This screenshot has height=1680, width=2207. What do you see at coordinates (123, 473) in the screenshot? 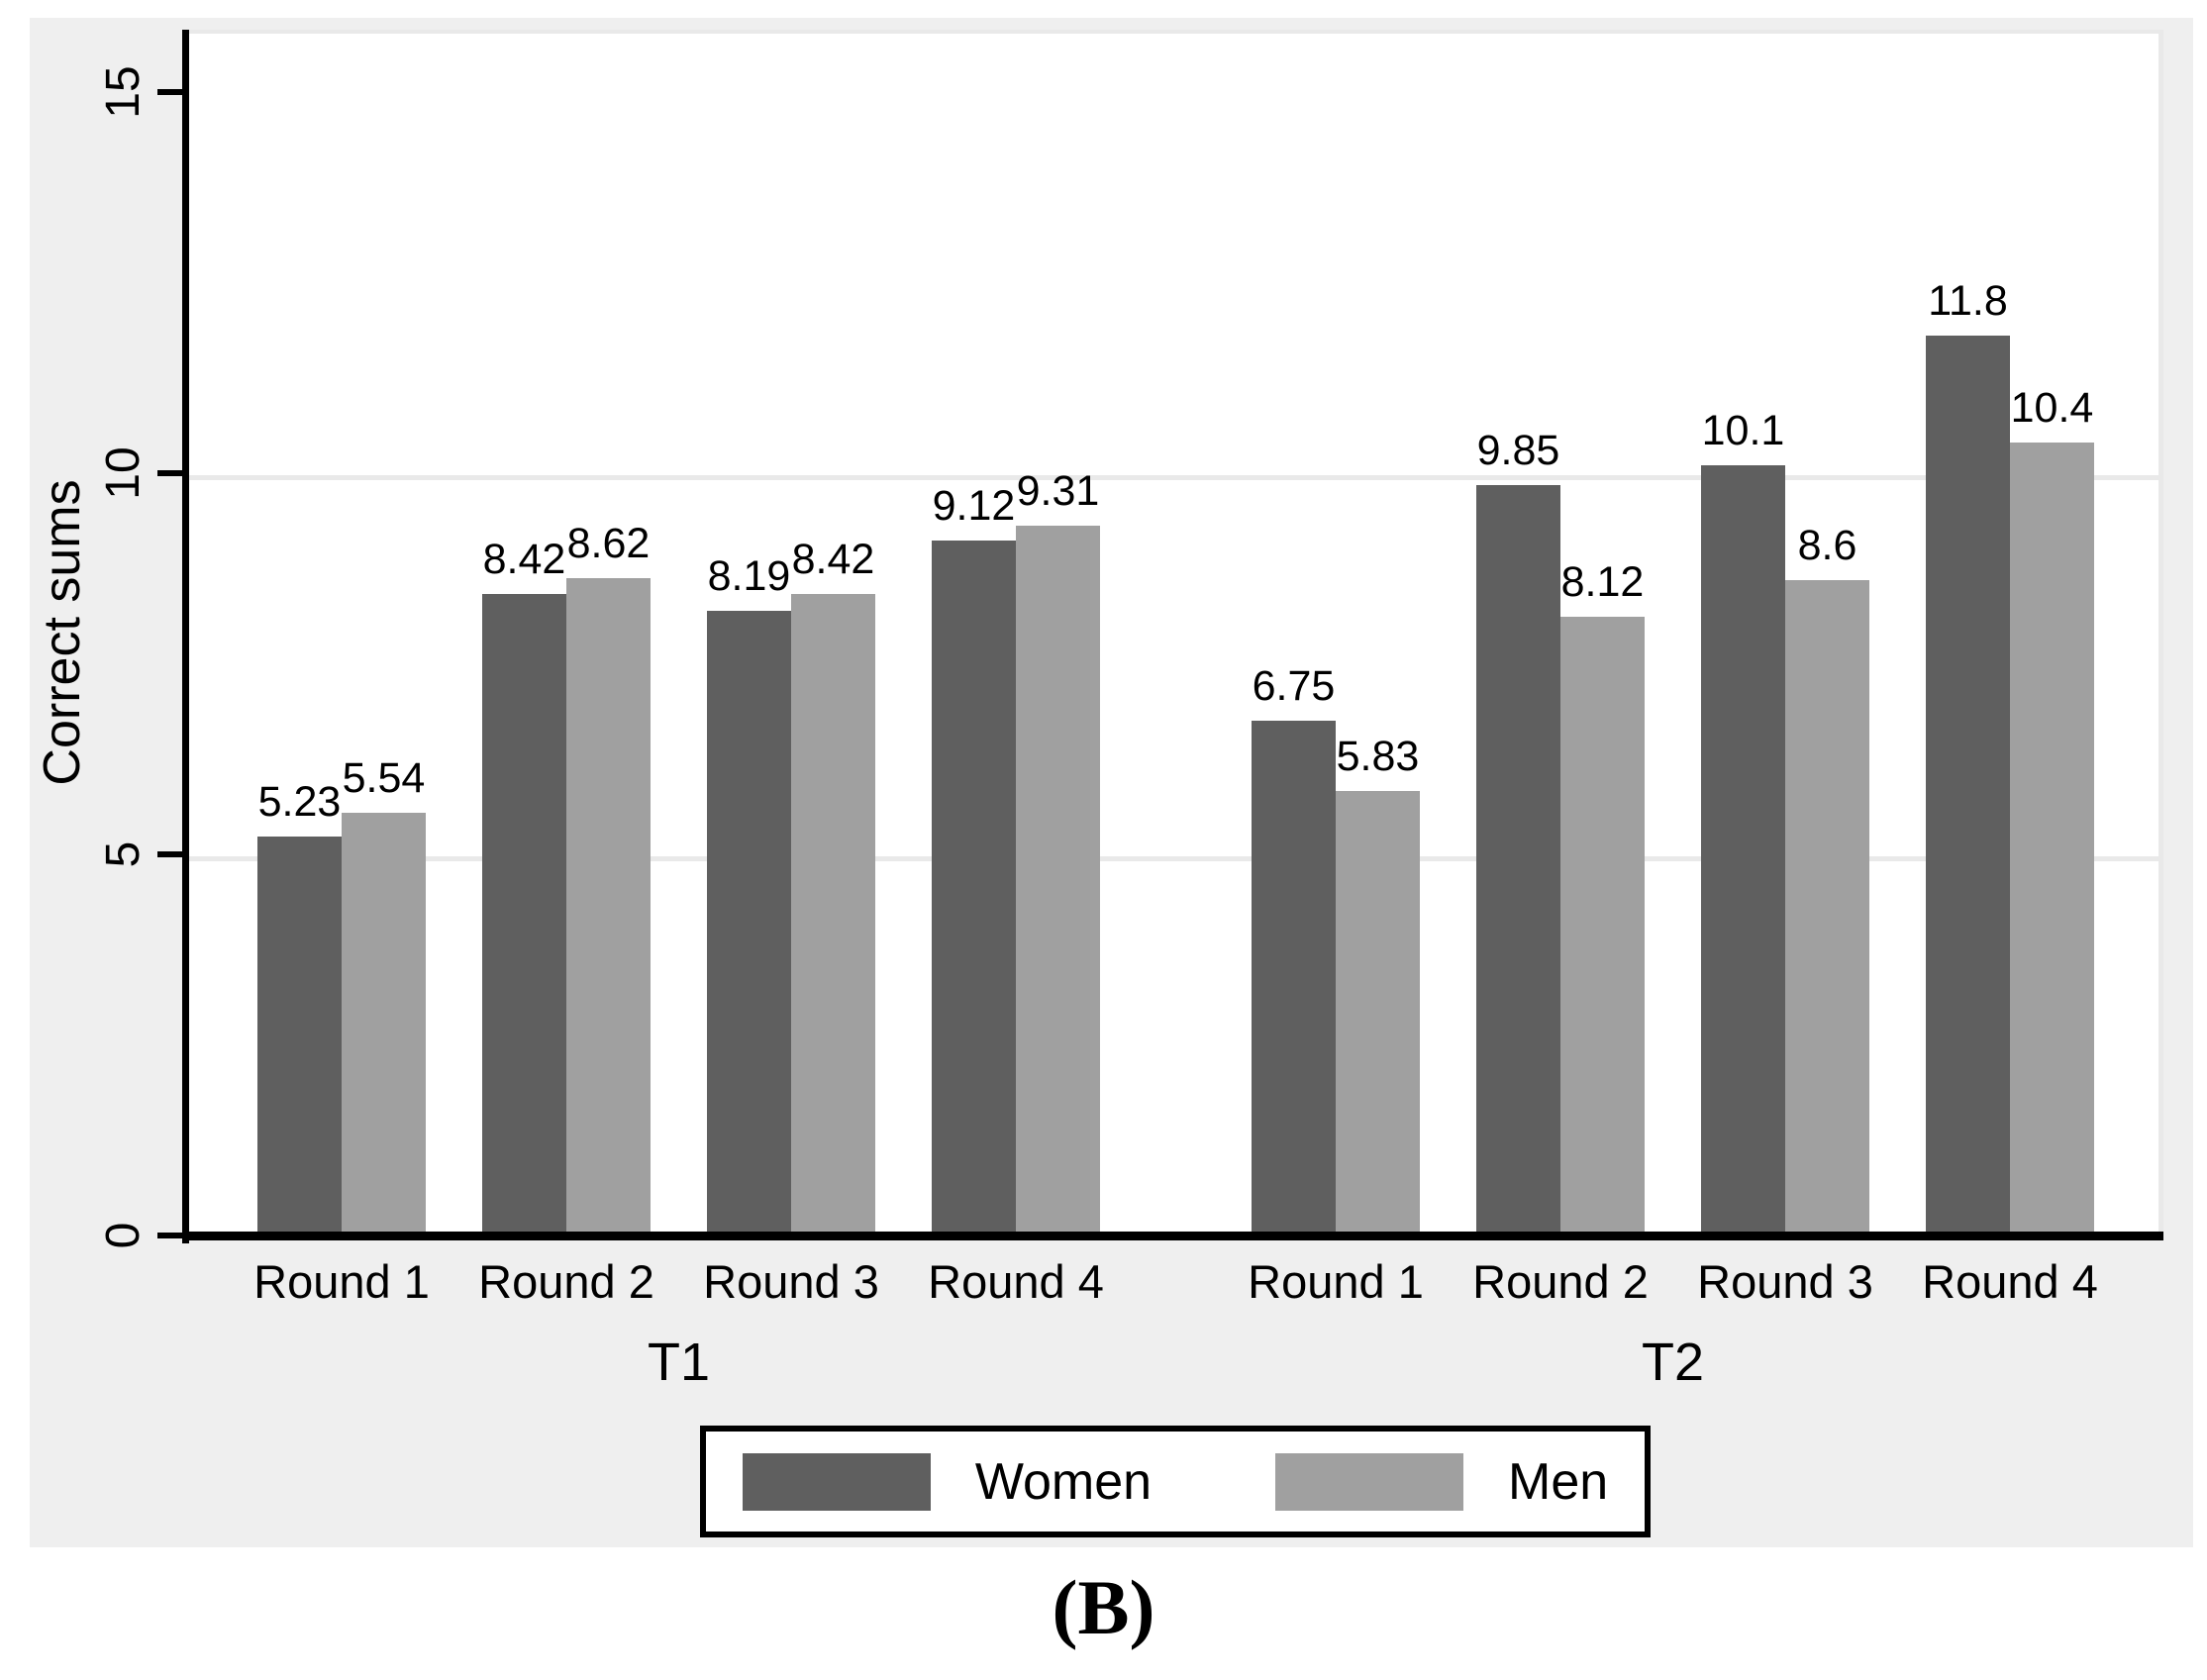
I see `y-tick-label-10: 10` at bounding box center [123, 473].